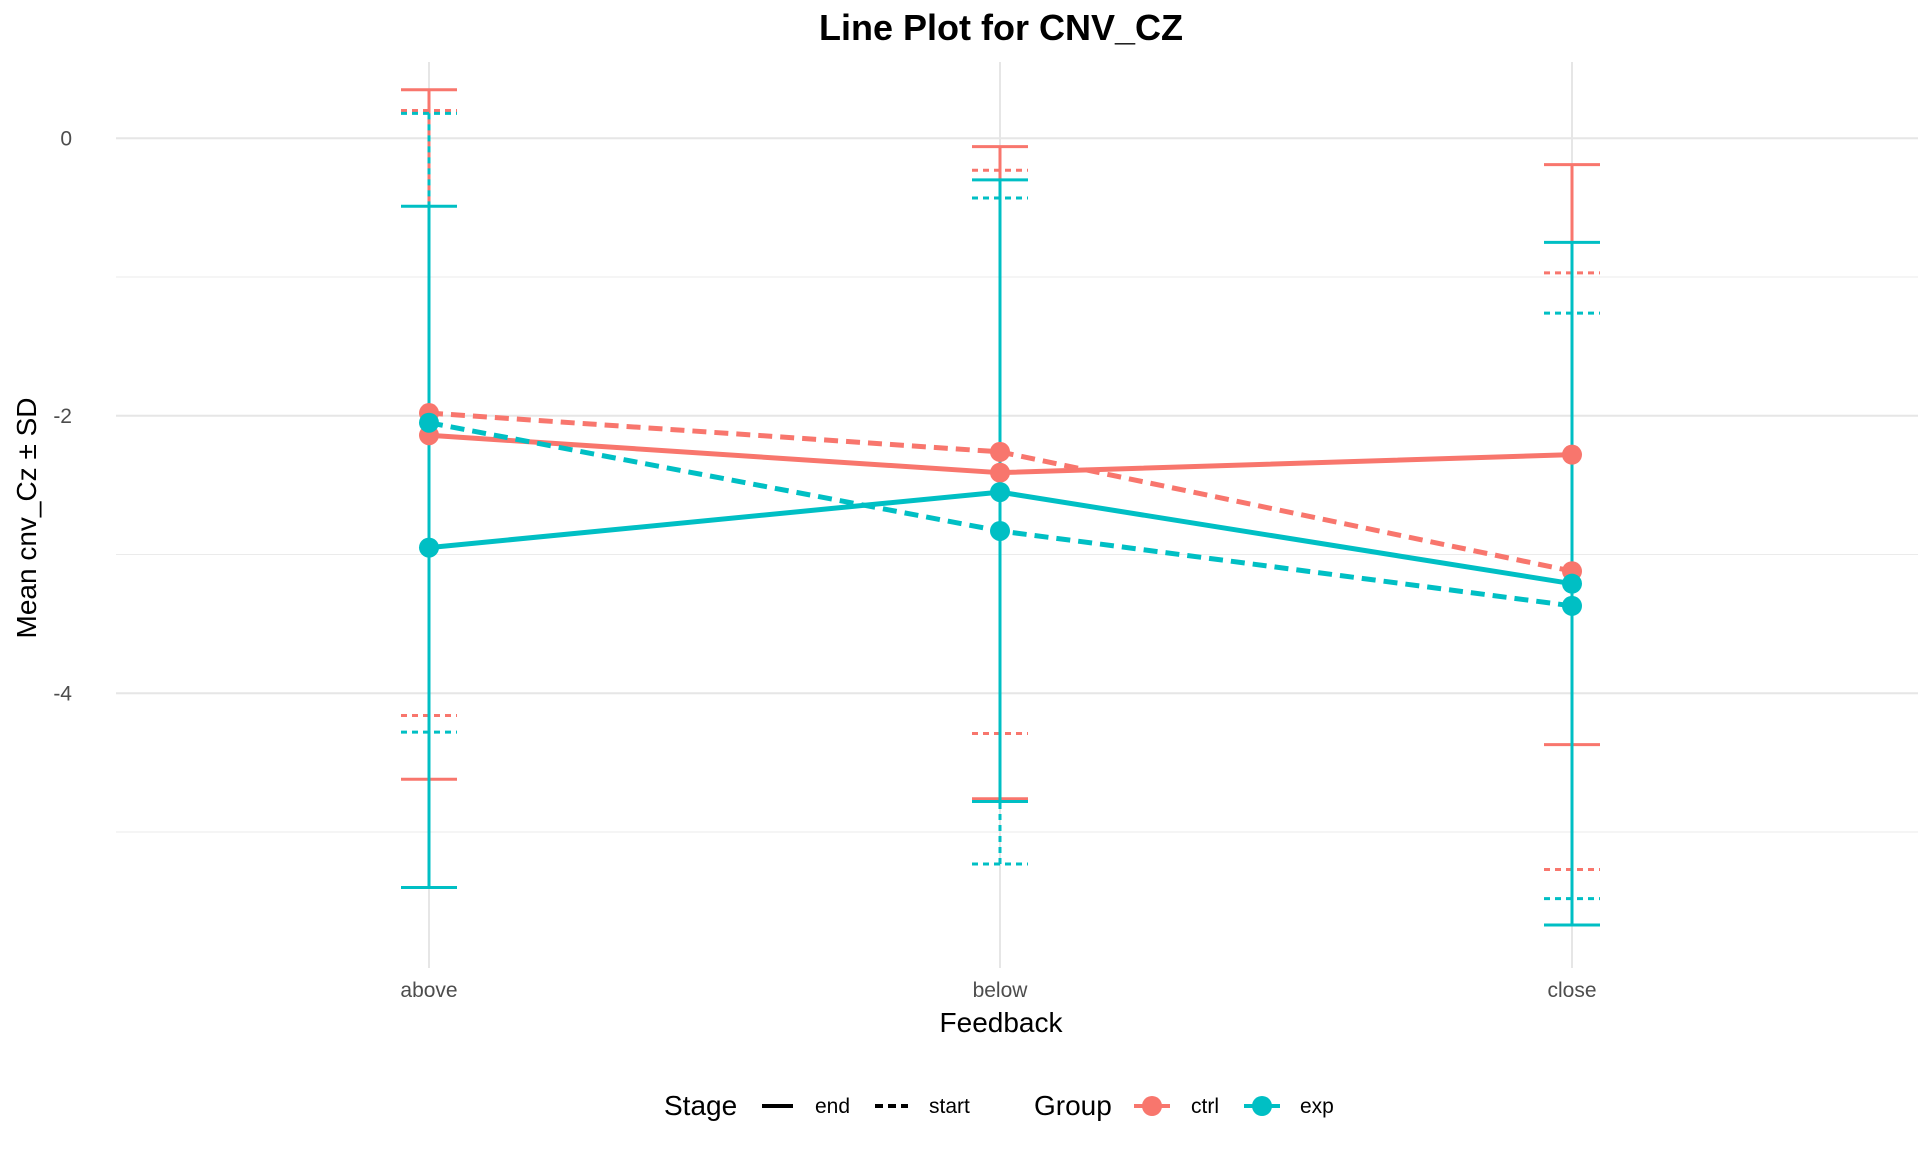 The height and width of the screenshot is (1152, 1920). What do you see at coordinates (1571, 990) in the screenshot?
I see `x-tick-label-close: close` at bounding box center [1571, 990].